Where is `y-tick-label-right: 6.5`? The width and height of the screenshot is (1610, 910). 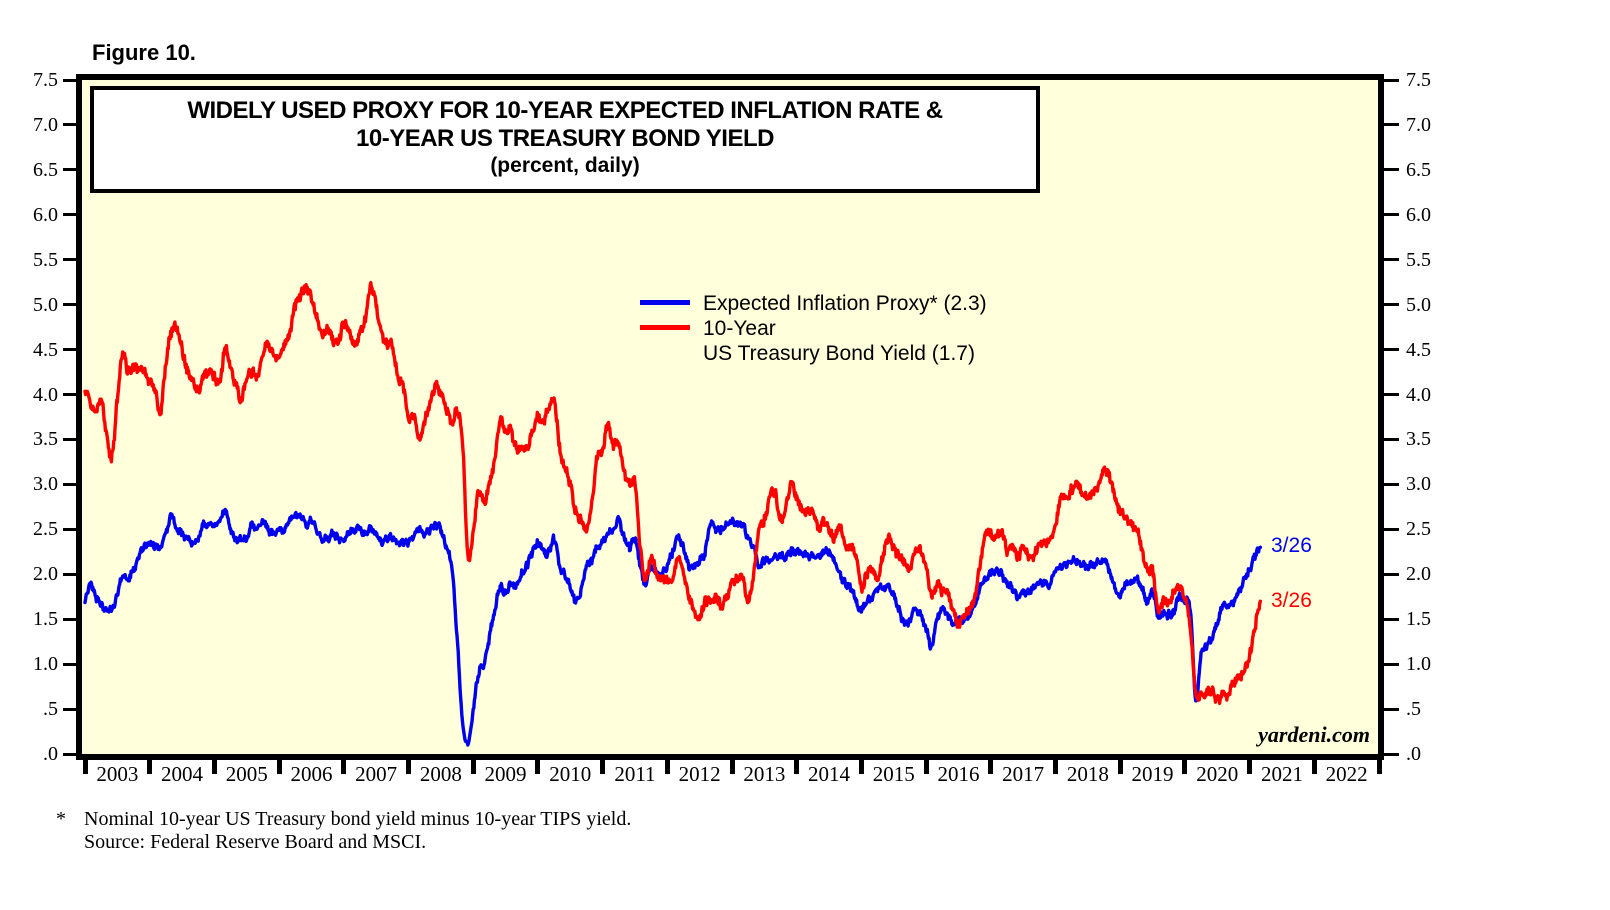
y-tick-label-right: 6.5 is located at coordinates (1418, 169).